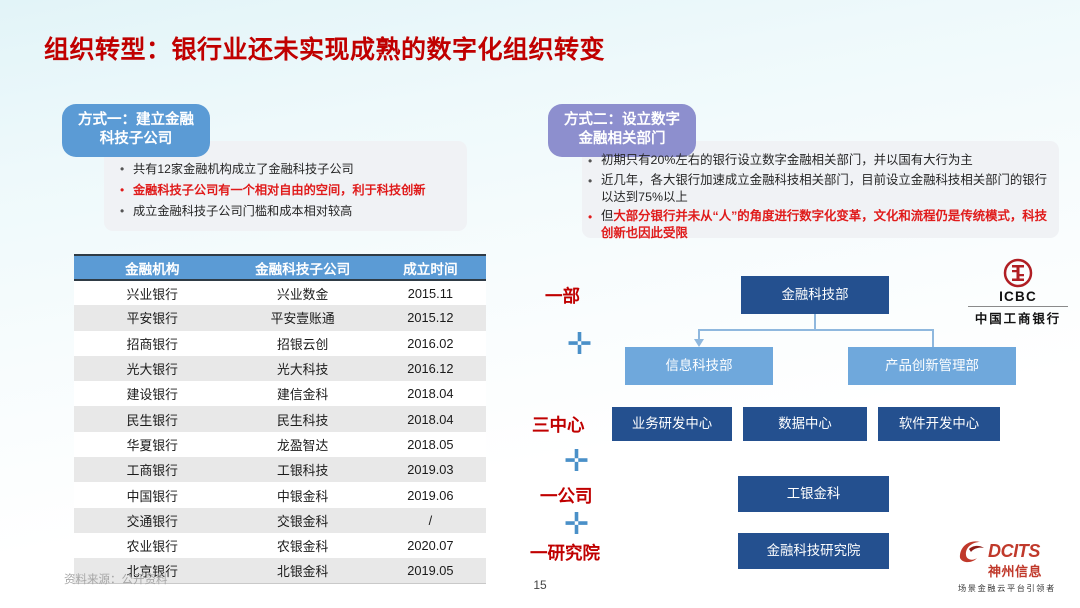 This screenshot has width=1080, height=608. I want to click on icbc-logo: ICBC 中国工商银行, so click(1018, 292).